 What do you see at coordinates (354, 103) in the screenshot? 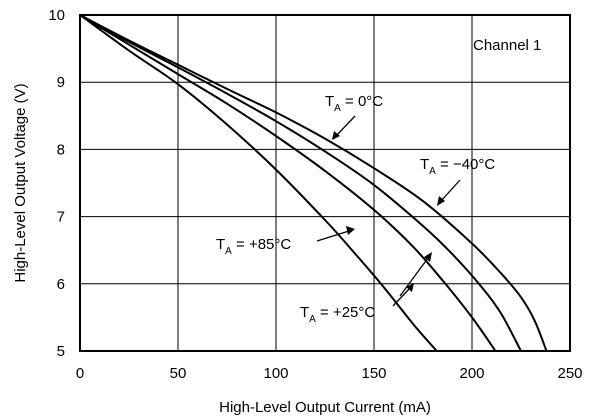
I see `annotation-0c: TA = 0°C` at bounding box center [354, 103].